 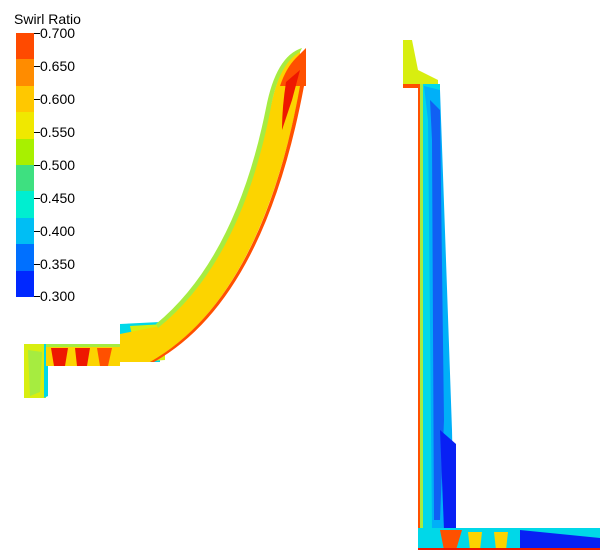 What do you see at coordinates (58, 132) in the screenshot?
I see `legend-tick-label: 0.550` at bounding box center [58, 132].